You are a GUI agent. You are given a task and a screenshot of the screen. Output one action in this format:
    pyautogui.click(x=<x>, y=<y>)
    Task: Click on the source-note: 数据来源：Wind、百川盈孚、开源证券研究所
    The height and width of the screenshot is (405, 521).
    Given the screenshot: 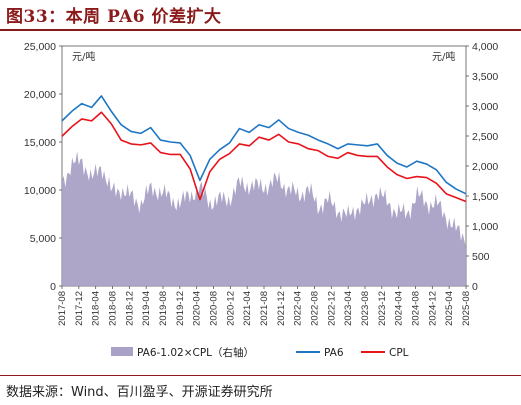 What is the action you would take?
    pyautogui.click(x=139, y=392)
    